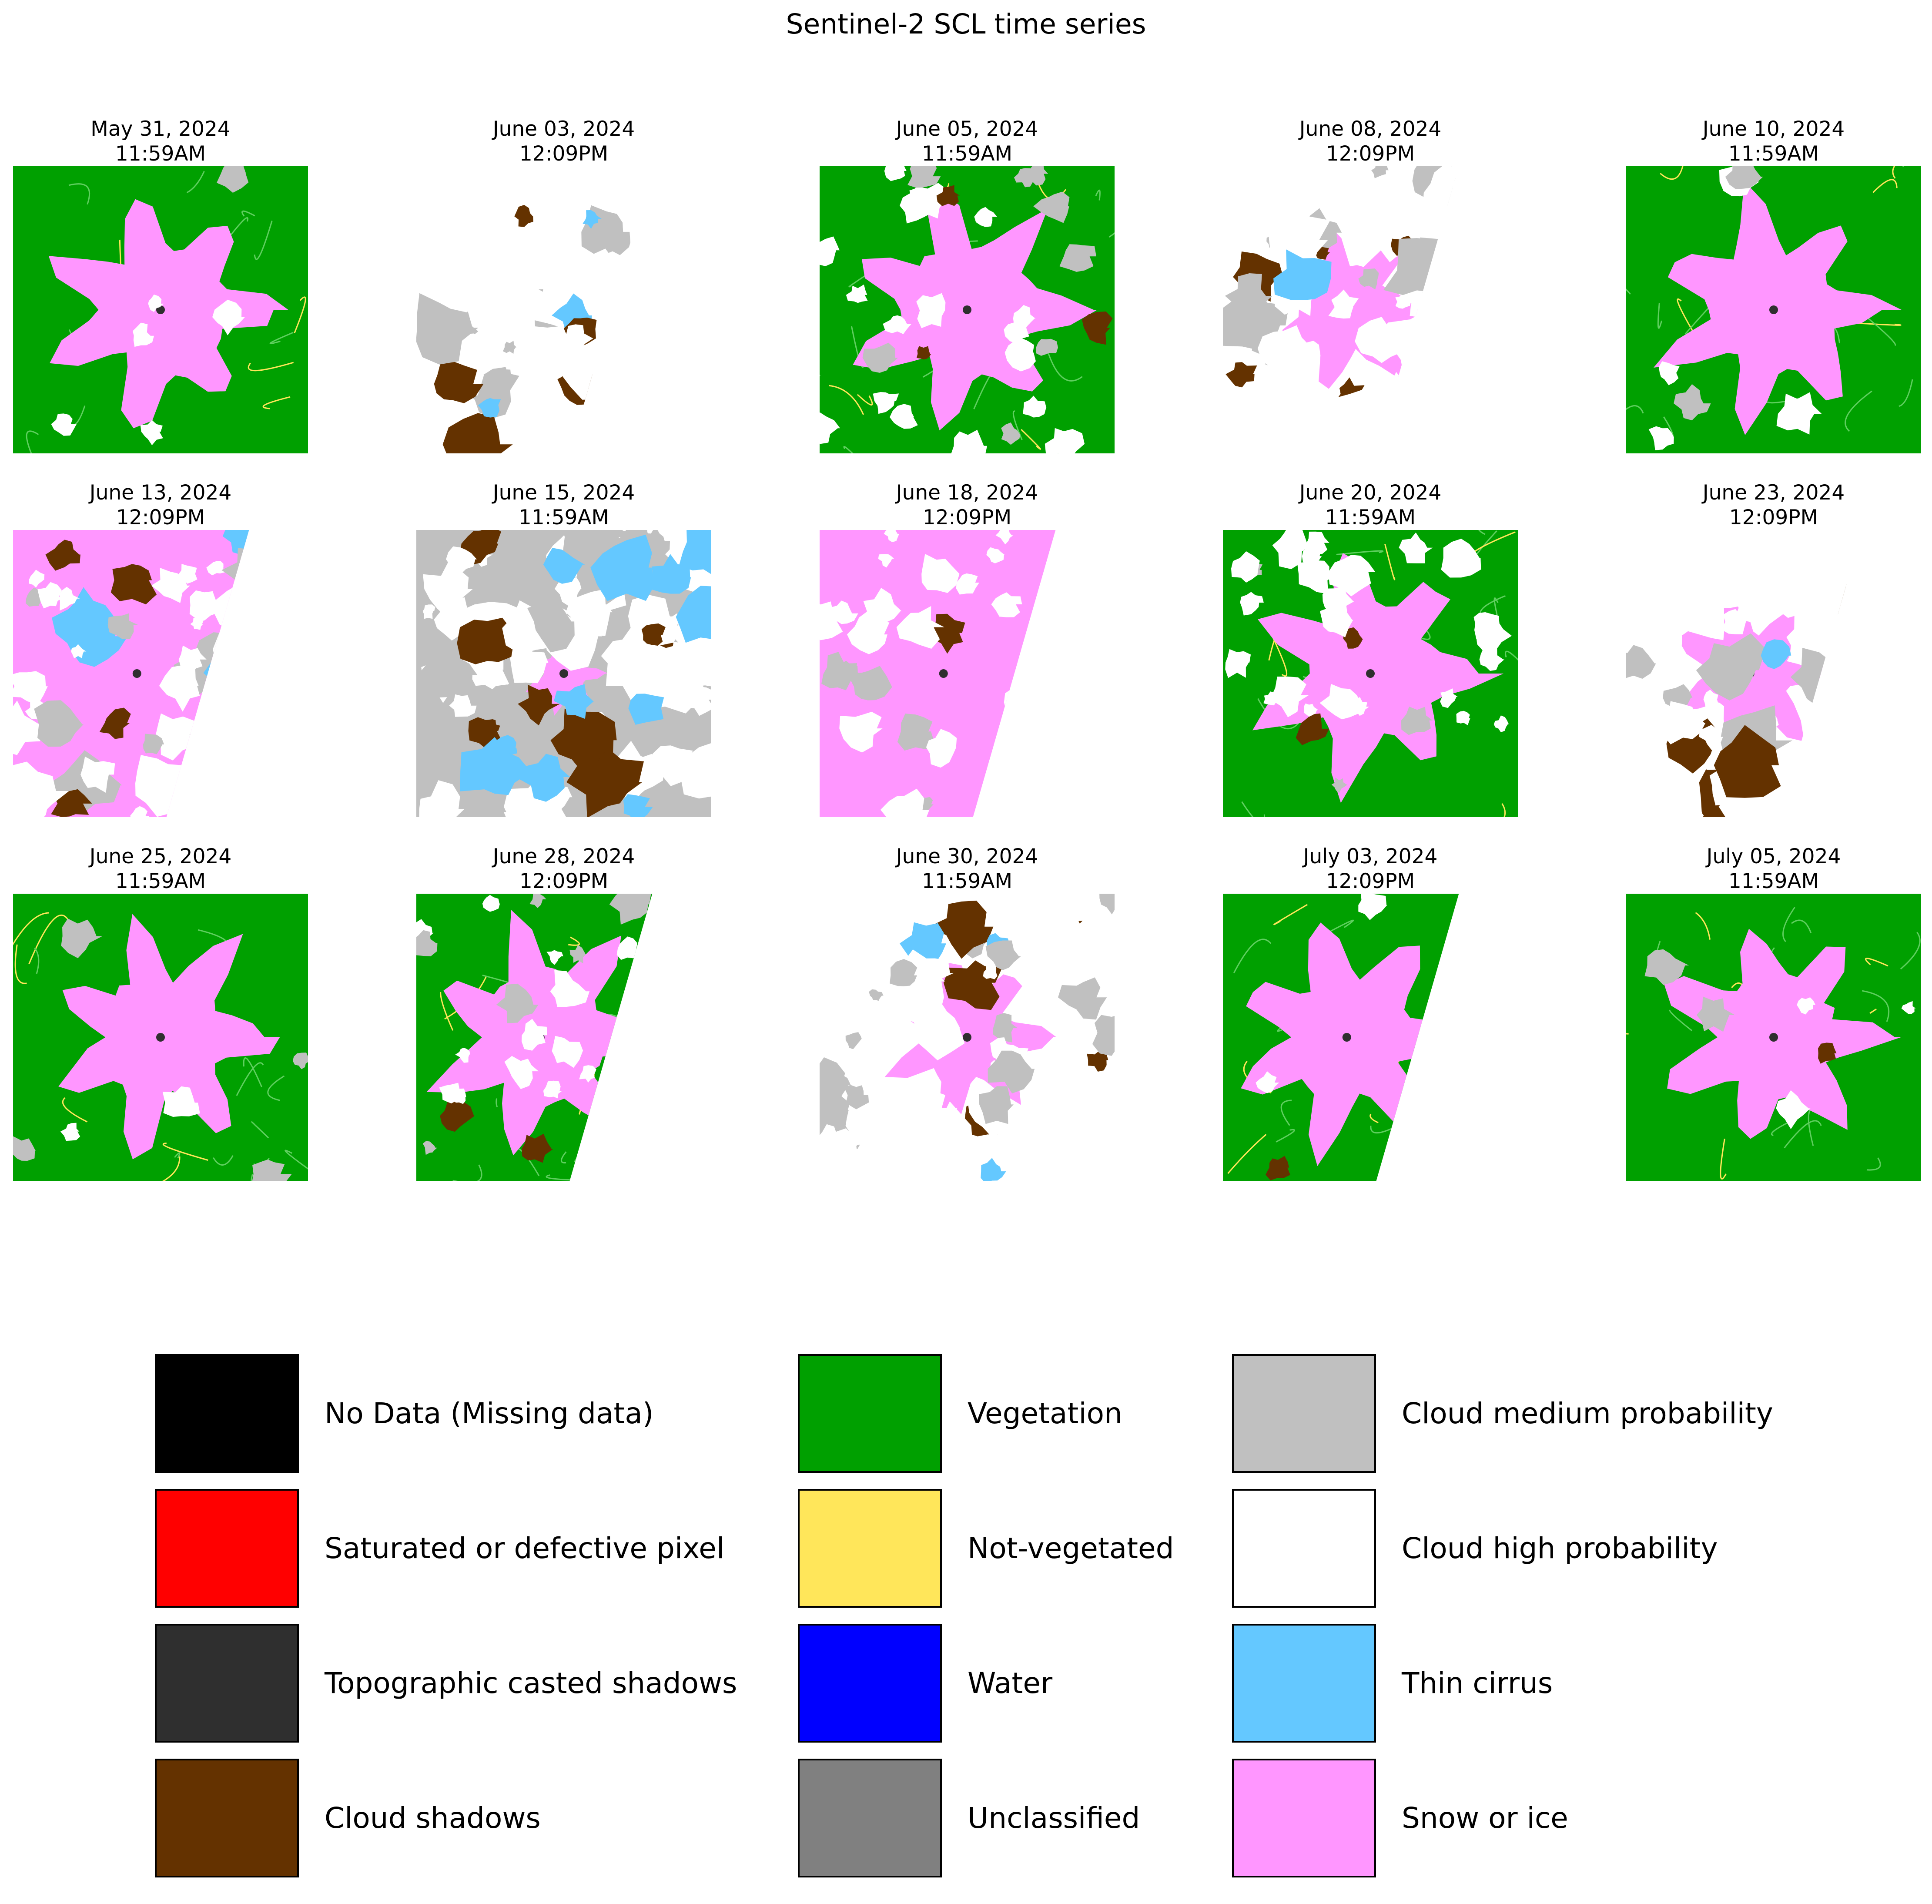  I want to click on panel-date: July 05, 2024, so click(1773, 856).